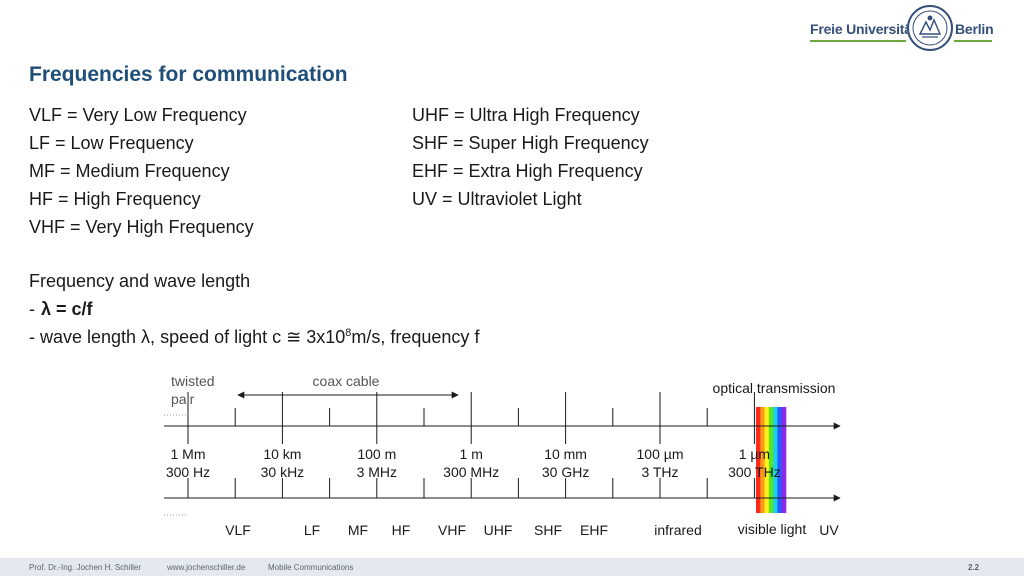 The height and width of the screenshot is (576, 1024). I want to click on abbr-uhf: UHF = Ultra High Frequency, so click(526, 115).